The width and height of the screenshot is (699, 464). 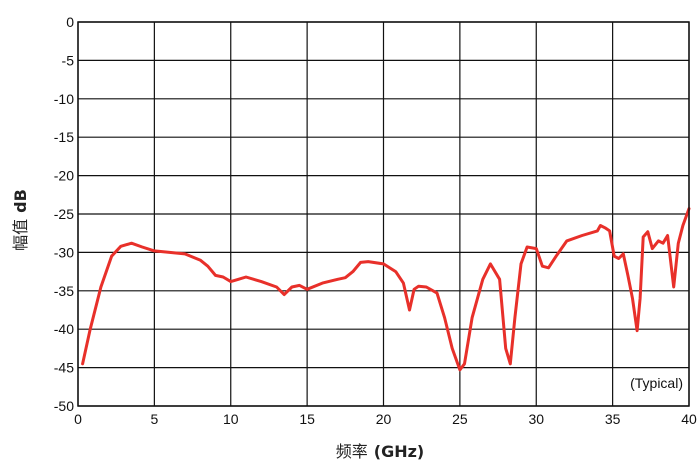 I want to click on x-axis-label-unit: (GHz), so click(x=399, y=451).